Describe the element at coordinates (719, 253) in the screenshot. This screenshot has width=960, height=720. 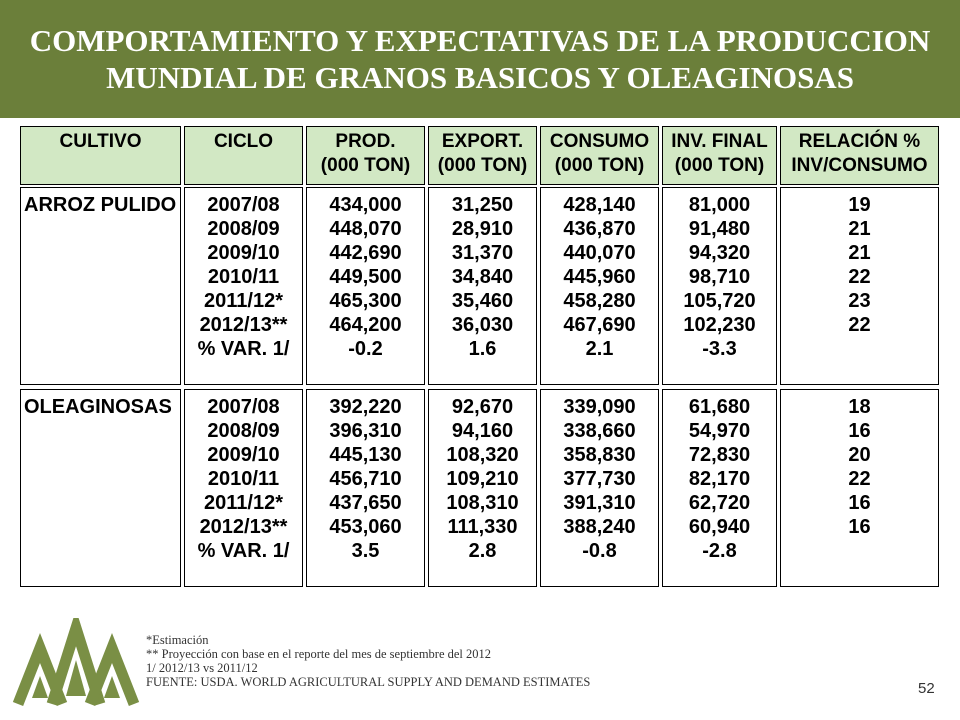
I see `table-value: 94,320` at that location.